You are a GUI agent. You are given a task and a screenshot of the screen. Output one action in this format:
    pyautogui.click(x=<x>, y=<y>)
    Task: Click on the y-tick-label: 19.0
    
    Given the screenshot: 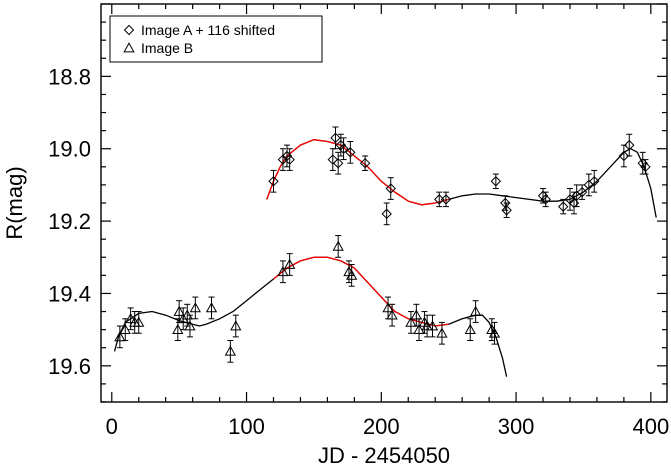 What is the action you would take?
    pyautogui.click(x=69, y=149)
    